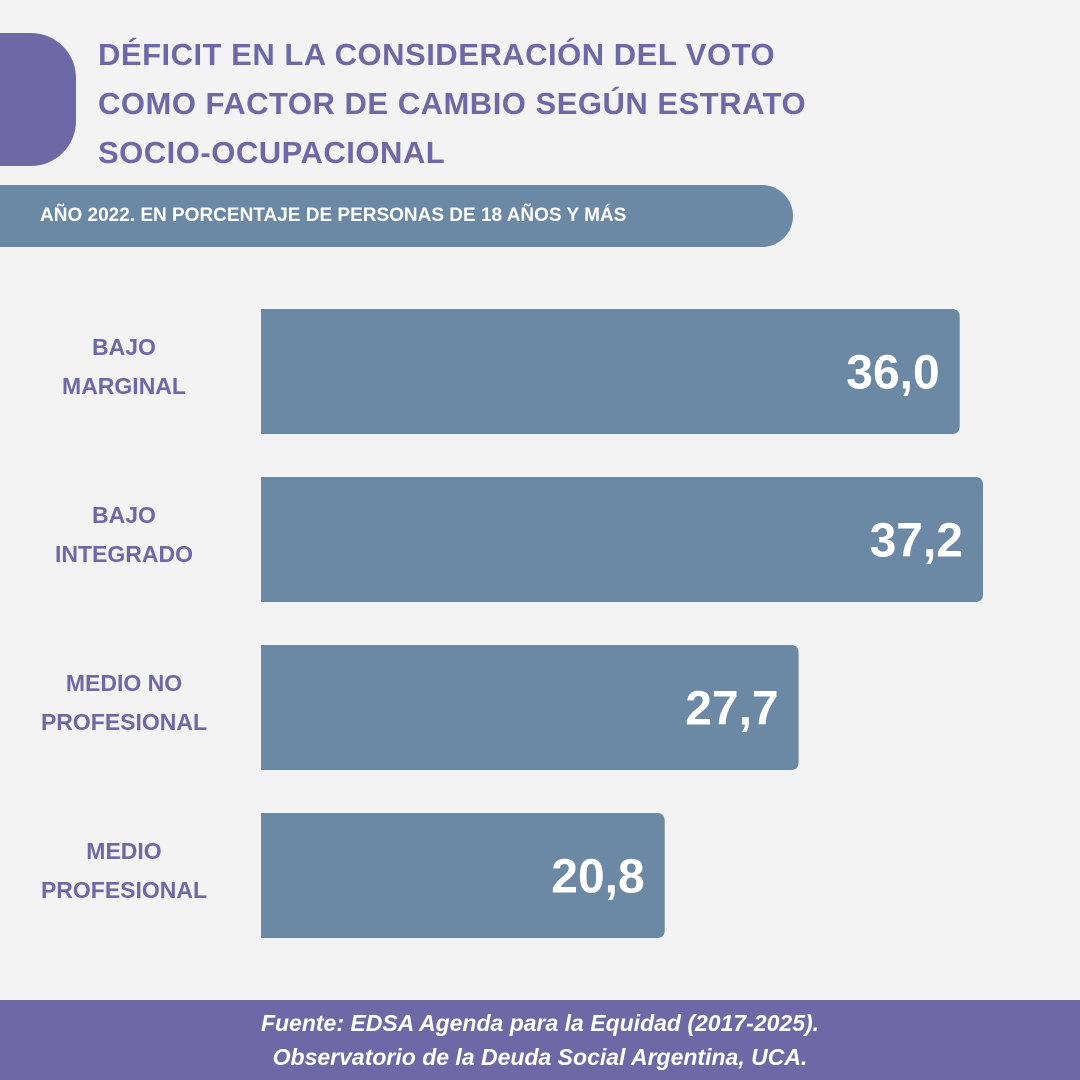 The width and height of the screenshot is (1080, 1080). I want to click on bar-value-label-3: 20,8, so click(597, 877).